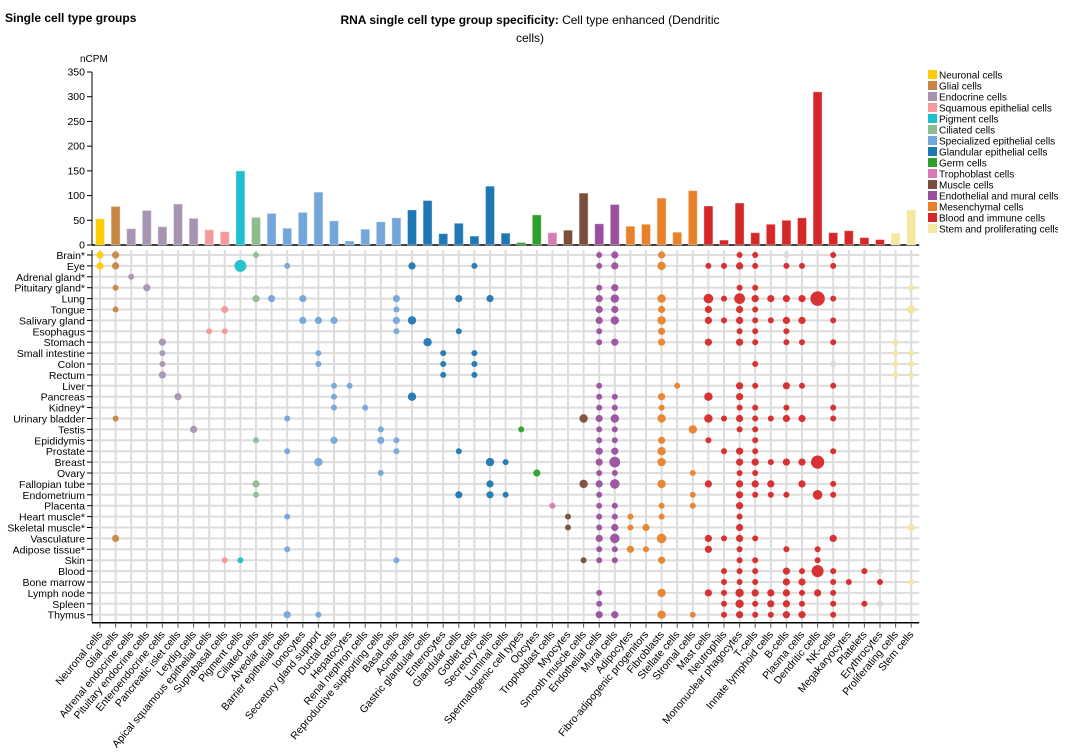 The image size is (1065, 755). Describe the element at coordinates (396, 299) in the screenshot. I see `dot-lung-basal-cells` at that location.